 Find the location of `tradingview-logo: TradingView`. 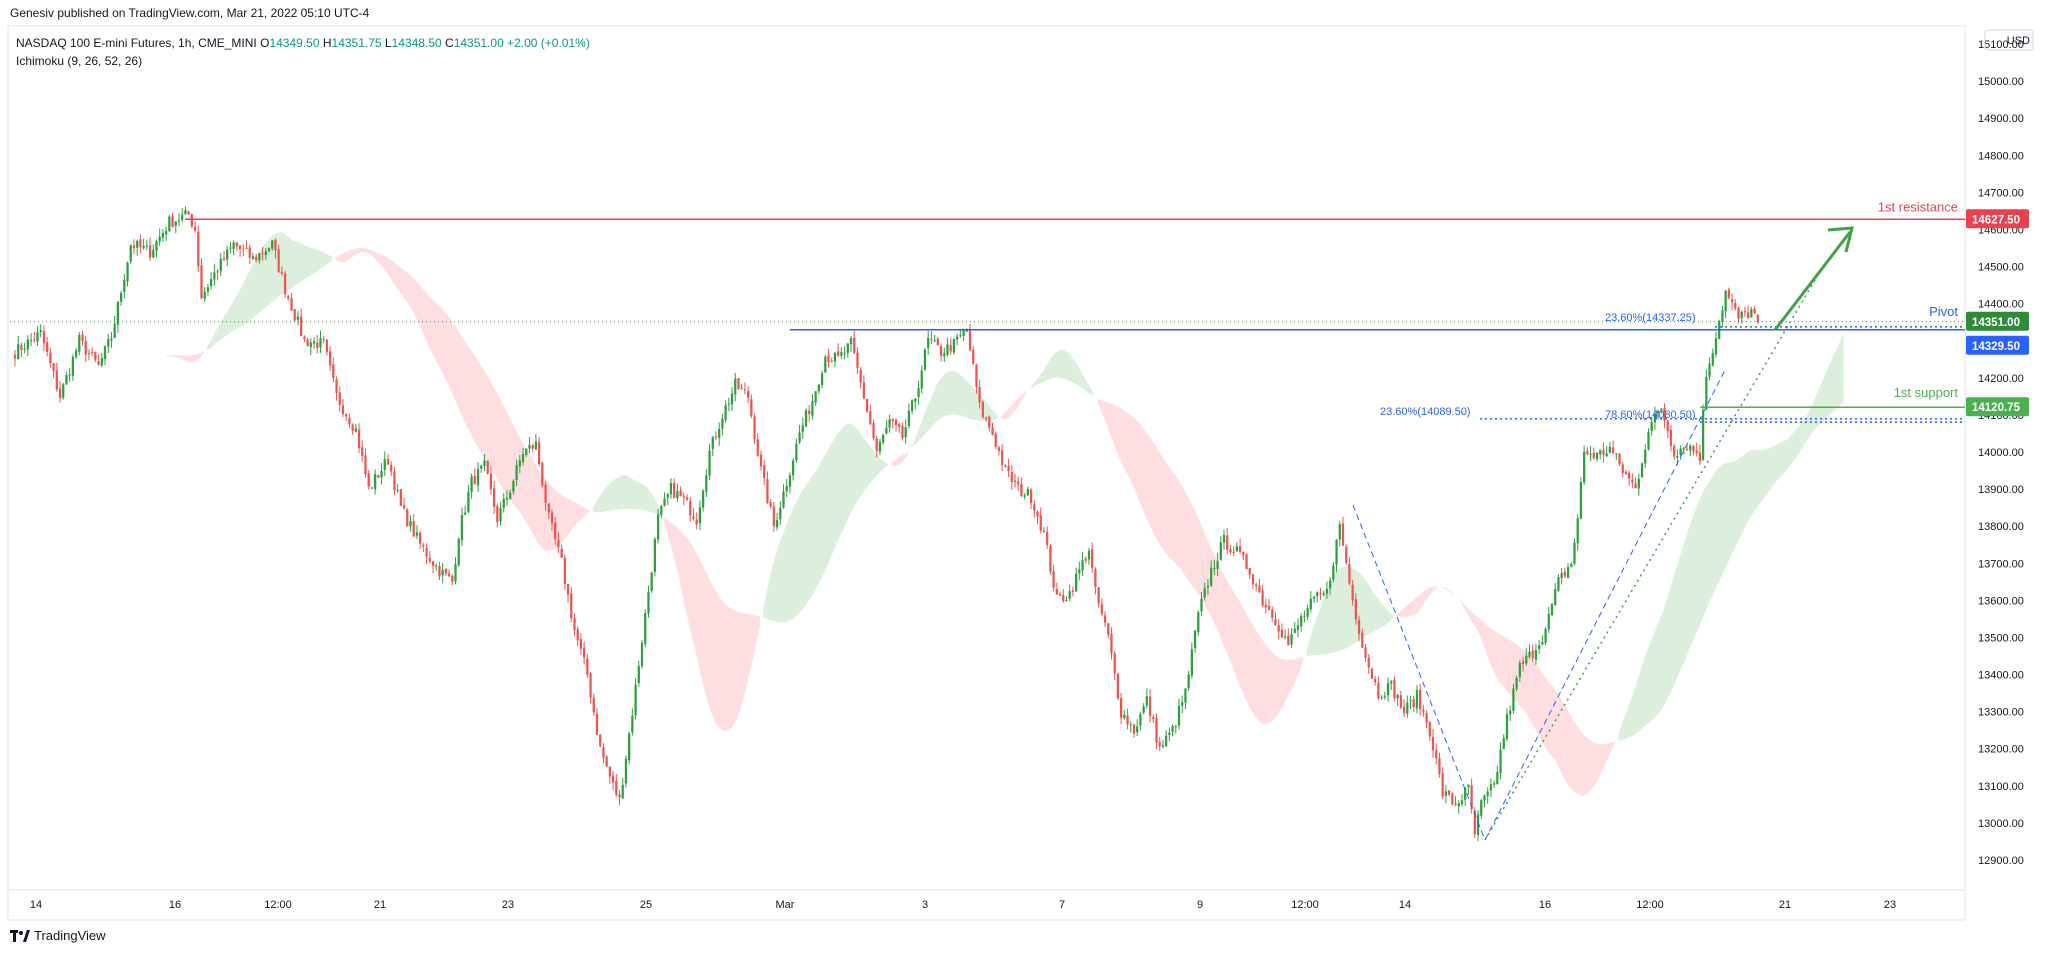

tradingview-logo: TradingView is located at coordinates (58, 935).